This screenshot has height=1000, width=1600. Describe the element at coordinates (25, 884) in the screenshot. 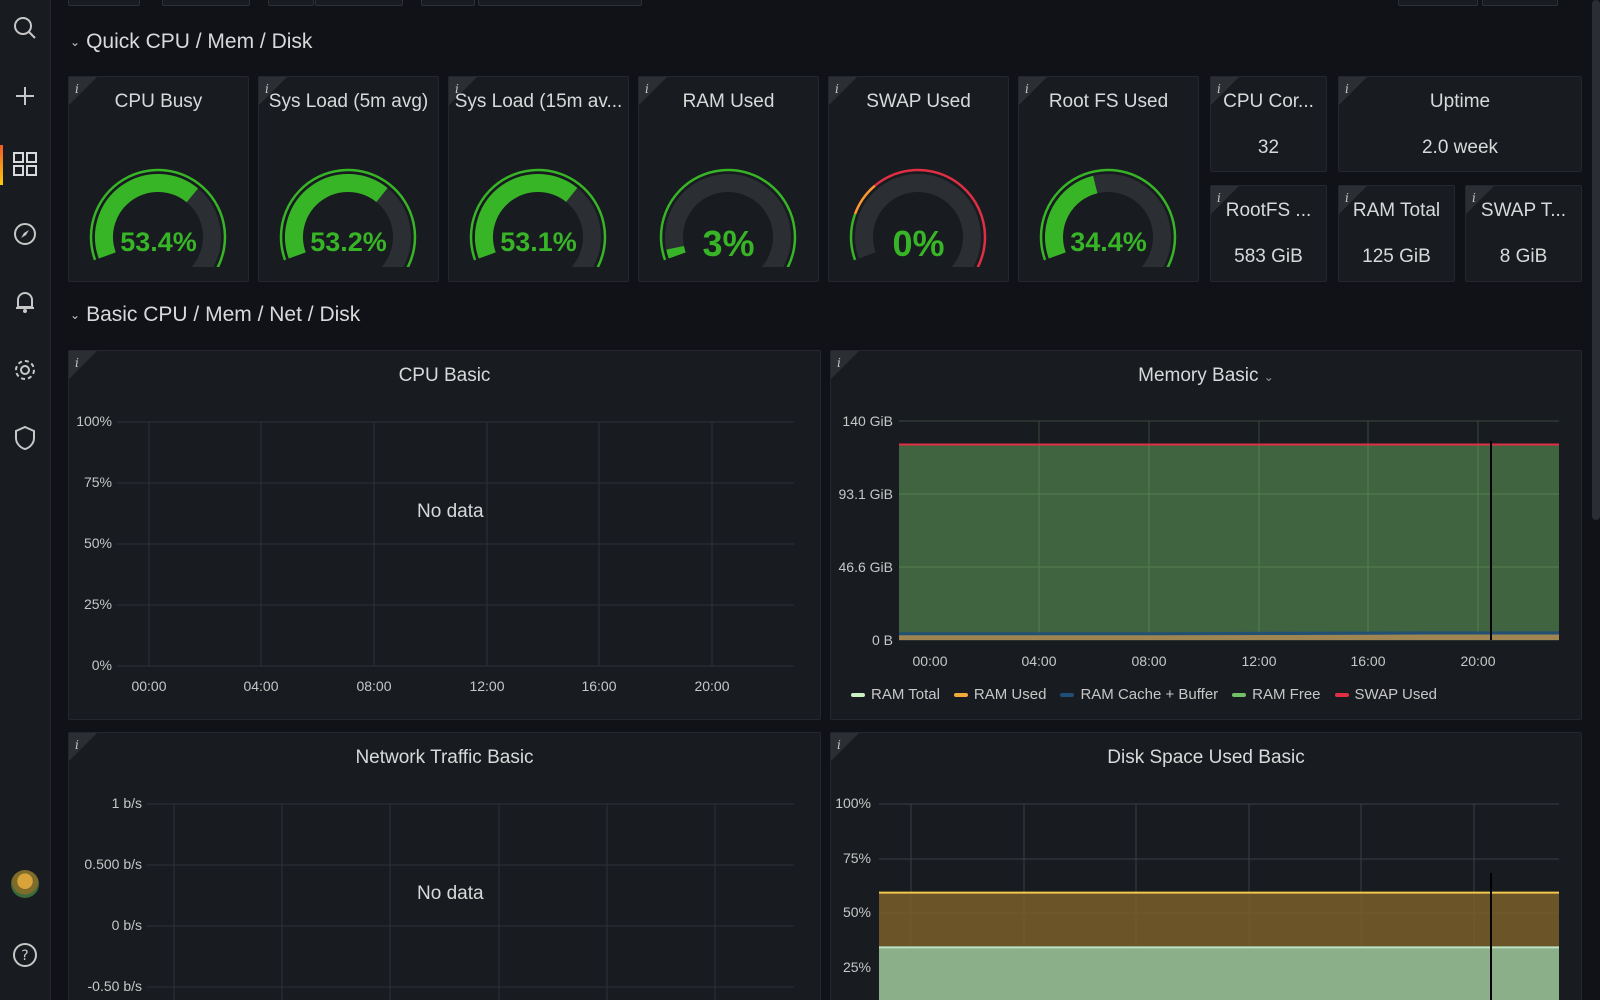

I see `avatar` at that location.